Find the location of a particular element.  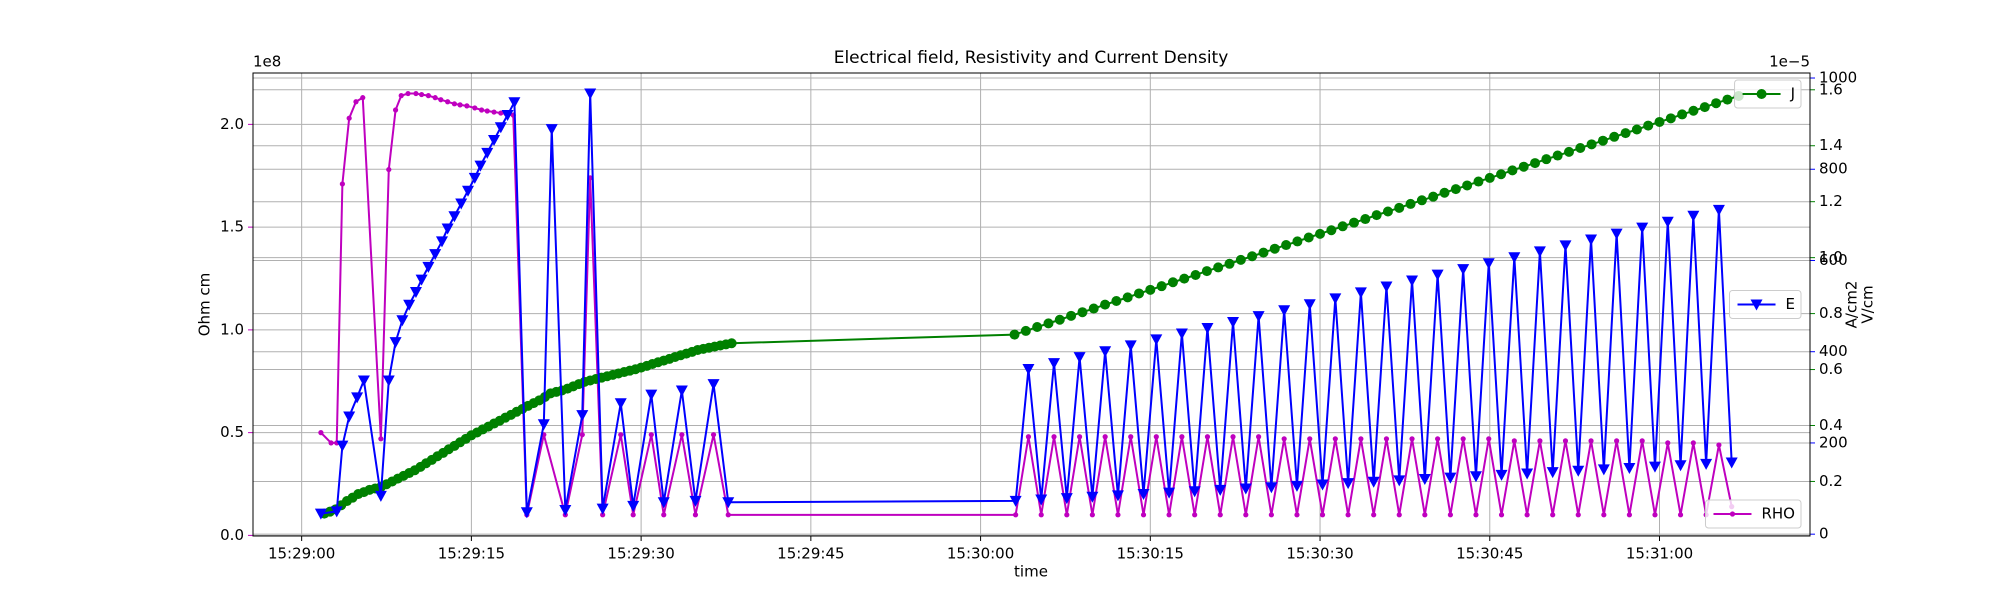

x-tick-label: 15:30:45 is located at coordinates (1489, 554).